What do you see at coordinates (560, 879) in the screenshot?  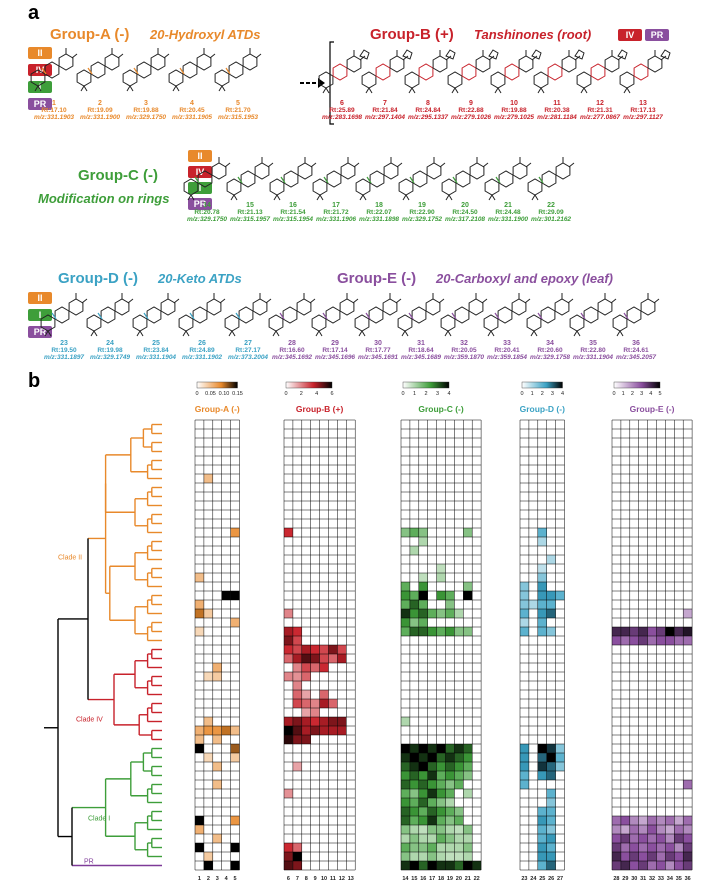 I see `column-label: 27` at bounding box center [560, 879].